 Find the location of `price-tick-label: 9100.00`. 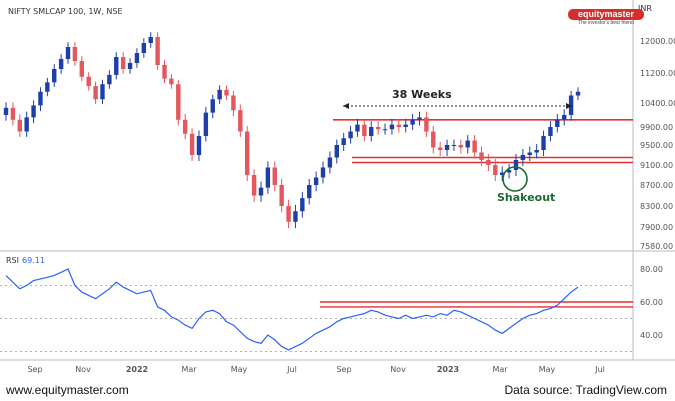

price-tick-label: 9100.00 is located at coordinates (656, 165).